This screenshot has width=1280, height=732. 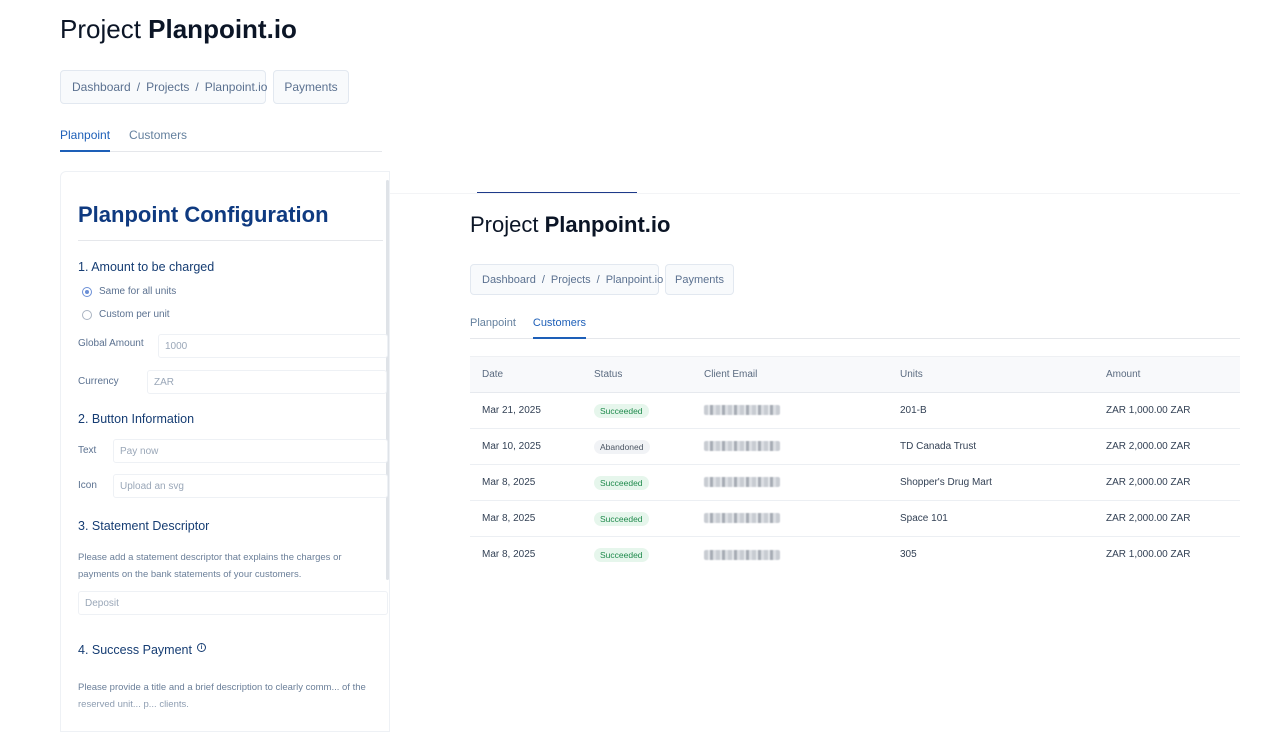 I want to click on status-badge: Abandoned, so click(x=622, y=446).